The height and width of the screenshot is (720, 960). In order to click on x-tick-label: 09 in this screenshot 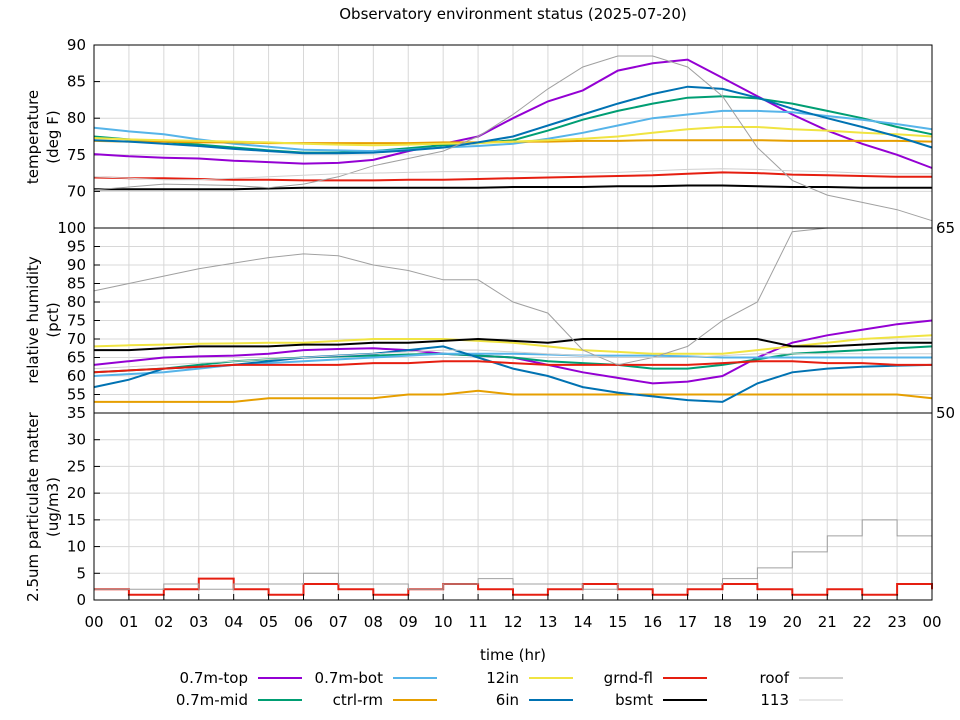, I will do `click(408, 622)`.